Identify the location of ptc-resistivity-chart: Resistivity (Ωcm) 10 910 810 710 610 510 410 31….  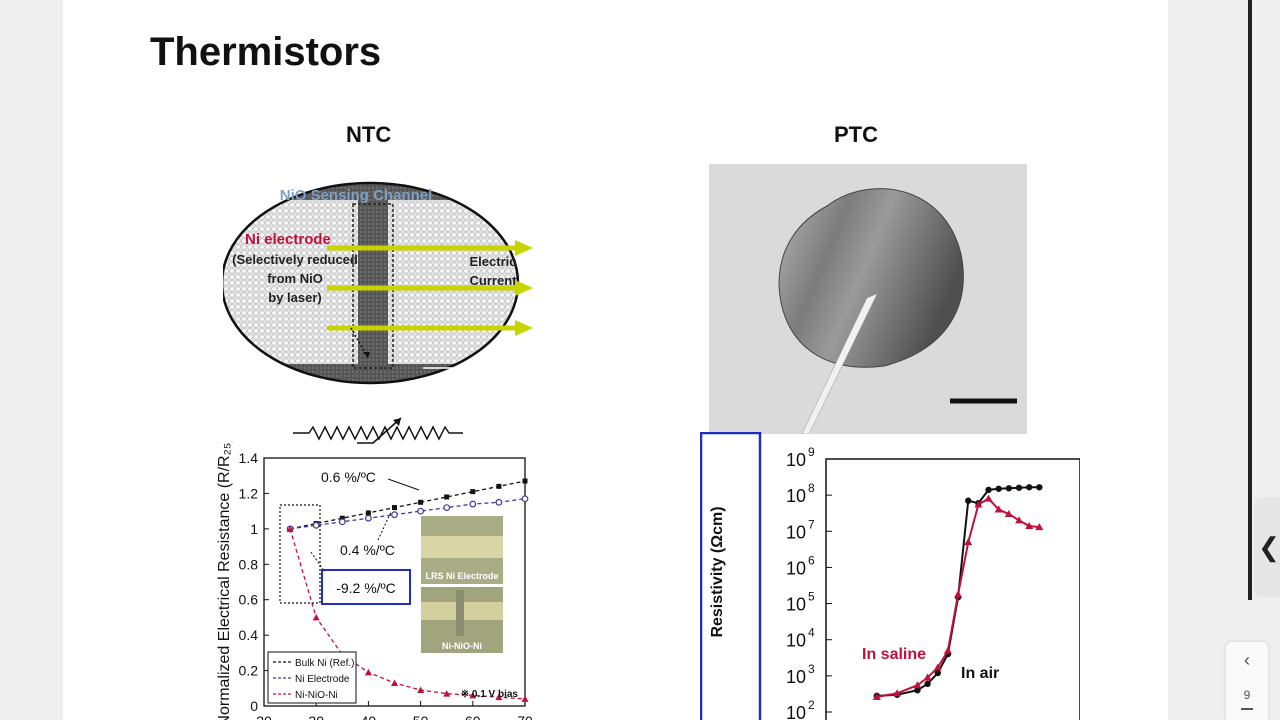
(890, 576).